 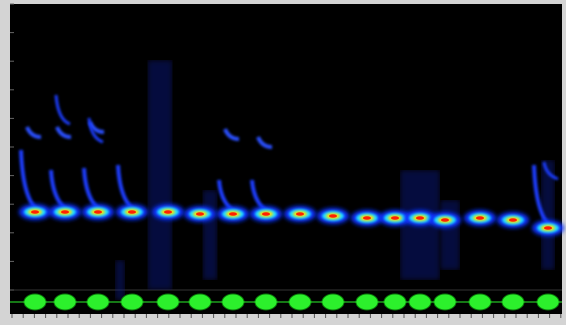 What do you see at coordinates (286, 316) in the screenshot?
I see `x-axis` at bounding box center [286, 316].